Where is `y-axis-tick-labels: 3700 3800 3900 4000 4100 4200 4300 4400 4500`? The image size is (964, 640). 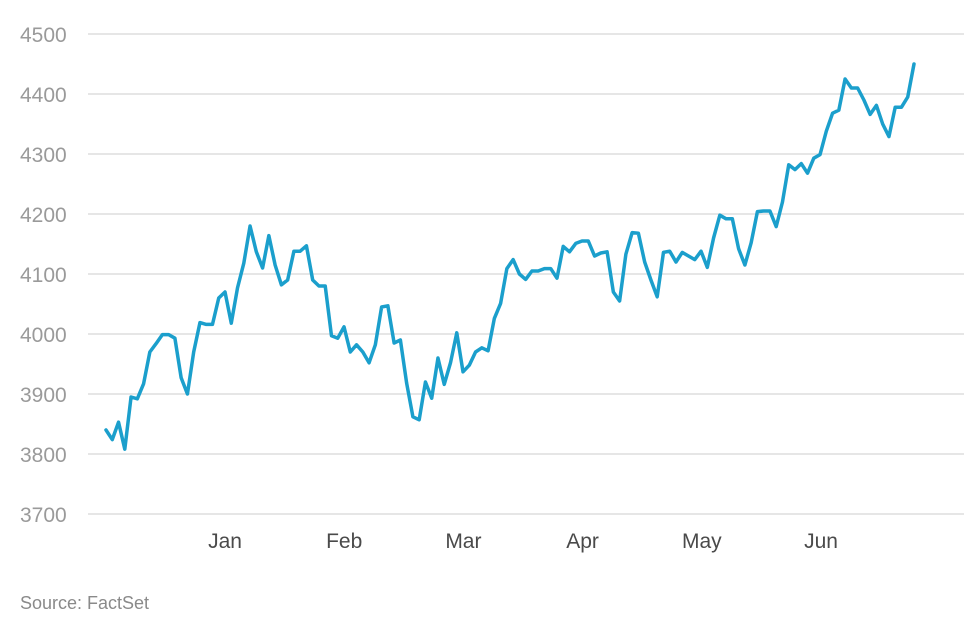
y-axis-tick-labels: 3700 3800 3900 4000 4100 4200 4300 4400 4500 is located at coordinates (43, 275).